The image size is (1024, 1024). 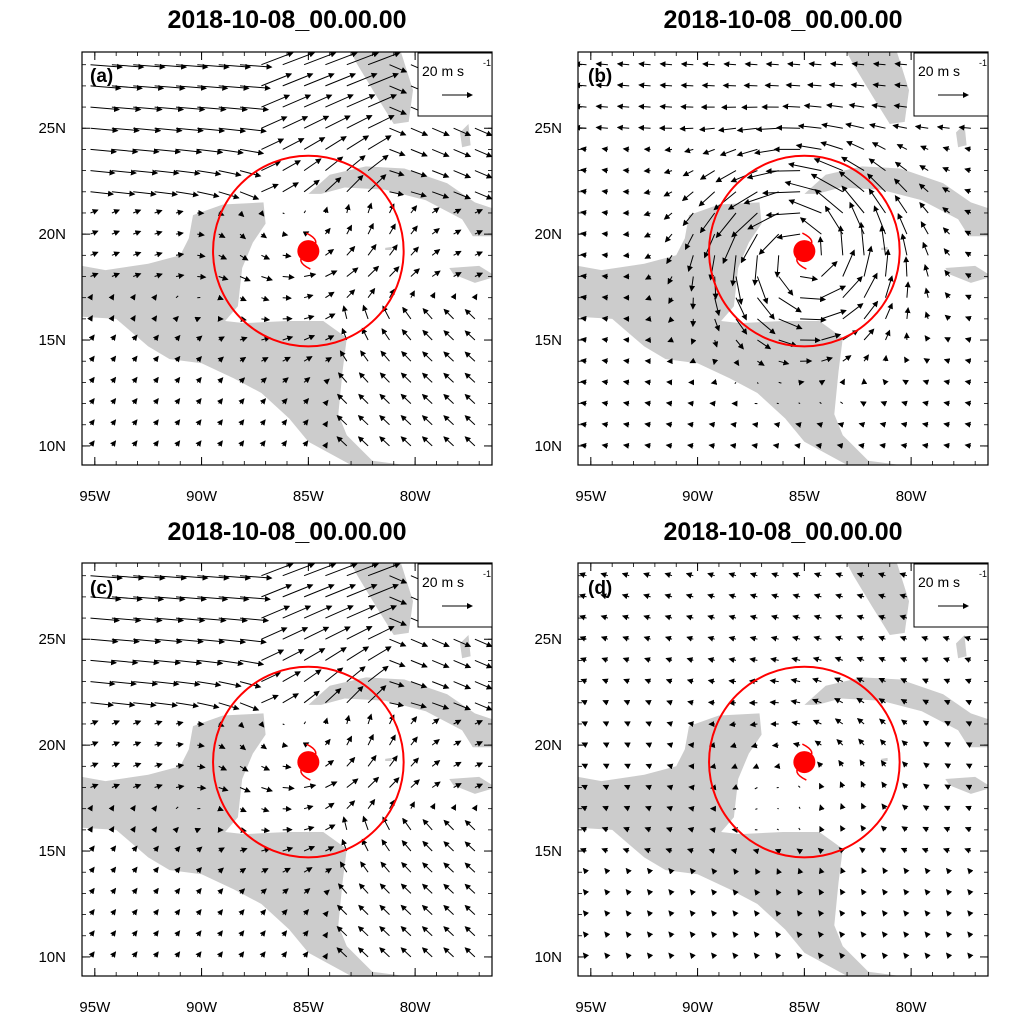 I want to click on x-tick-label: 90W, so click(x=202, y=496).